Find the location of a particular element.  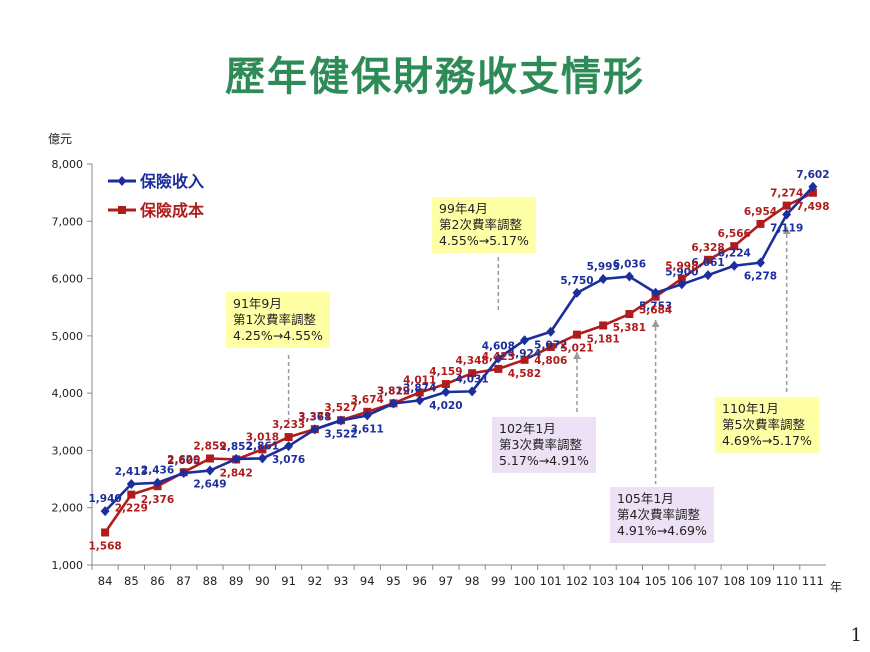

x-tick-label: 100 is located at coordinates (525, 581).